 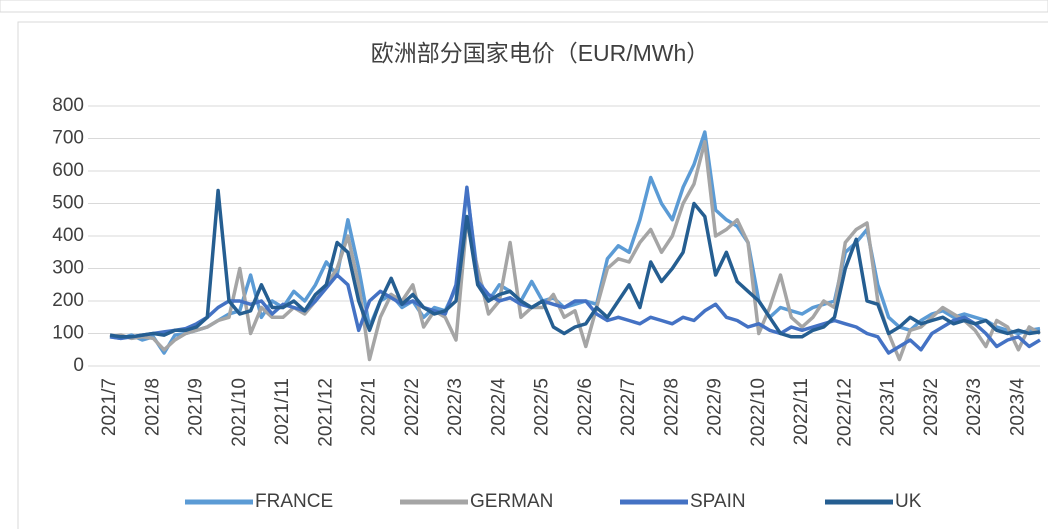 What do you see at coordinates (498, 407) in the screenshot?
I see `x-tick-label: 2022/4` at bounding box center [498, 407].